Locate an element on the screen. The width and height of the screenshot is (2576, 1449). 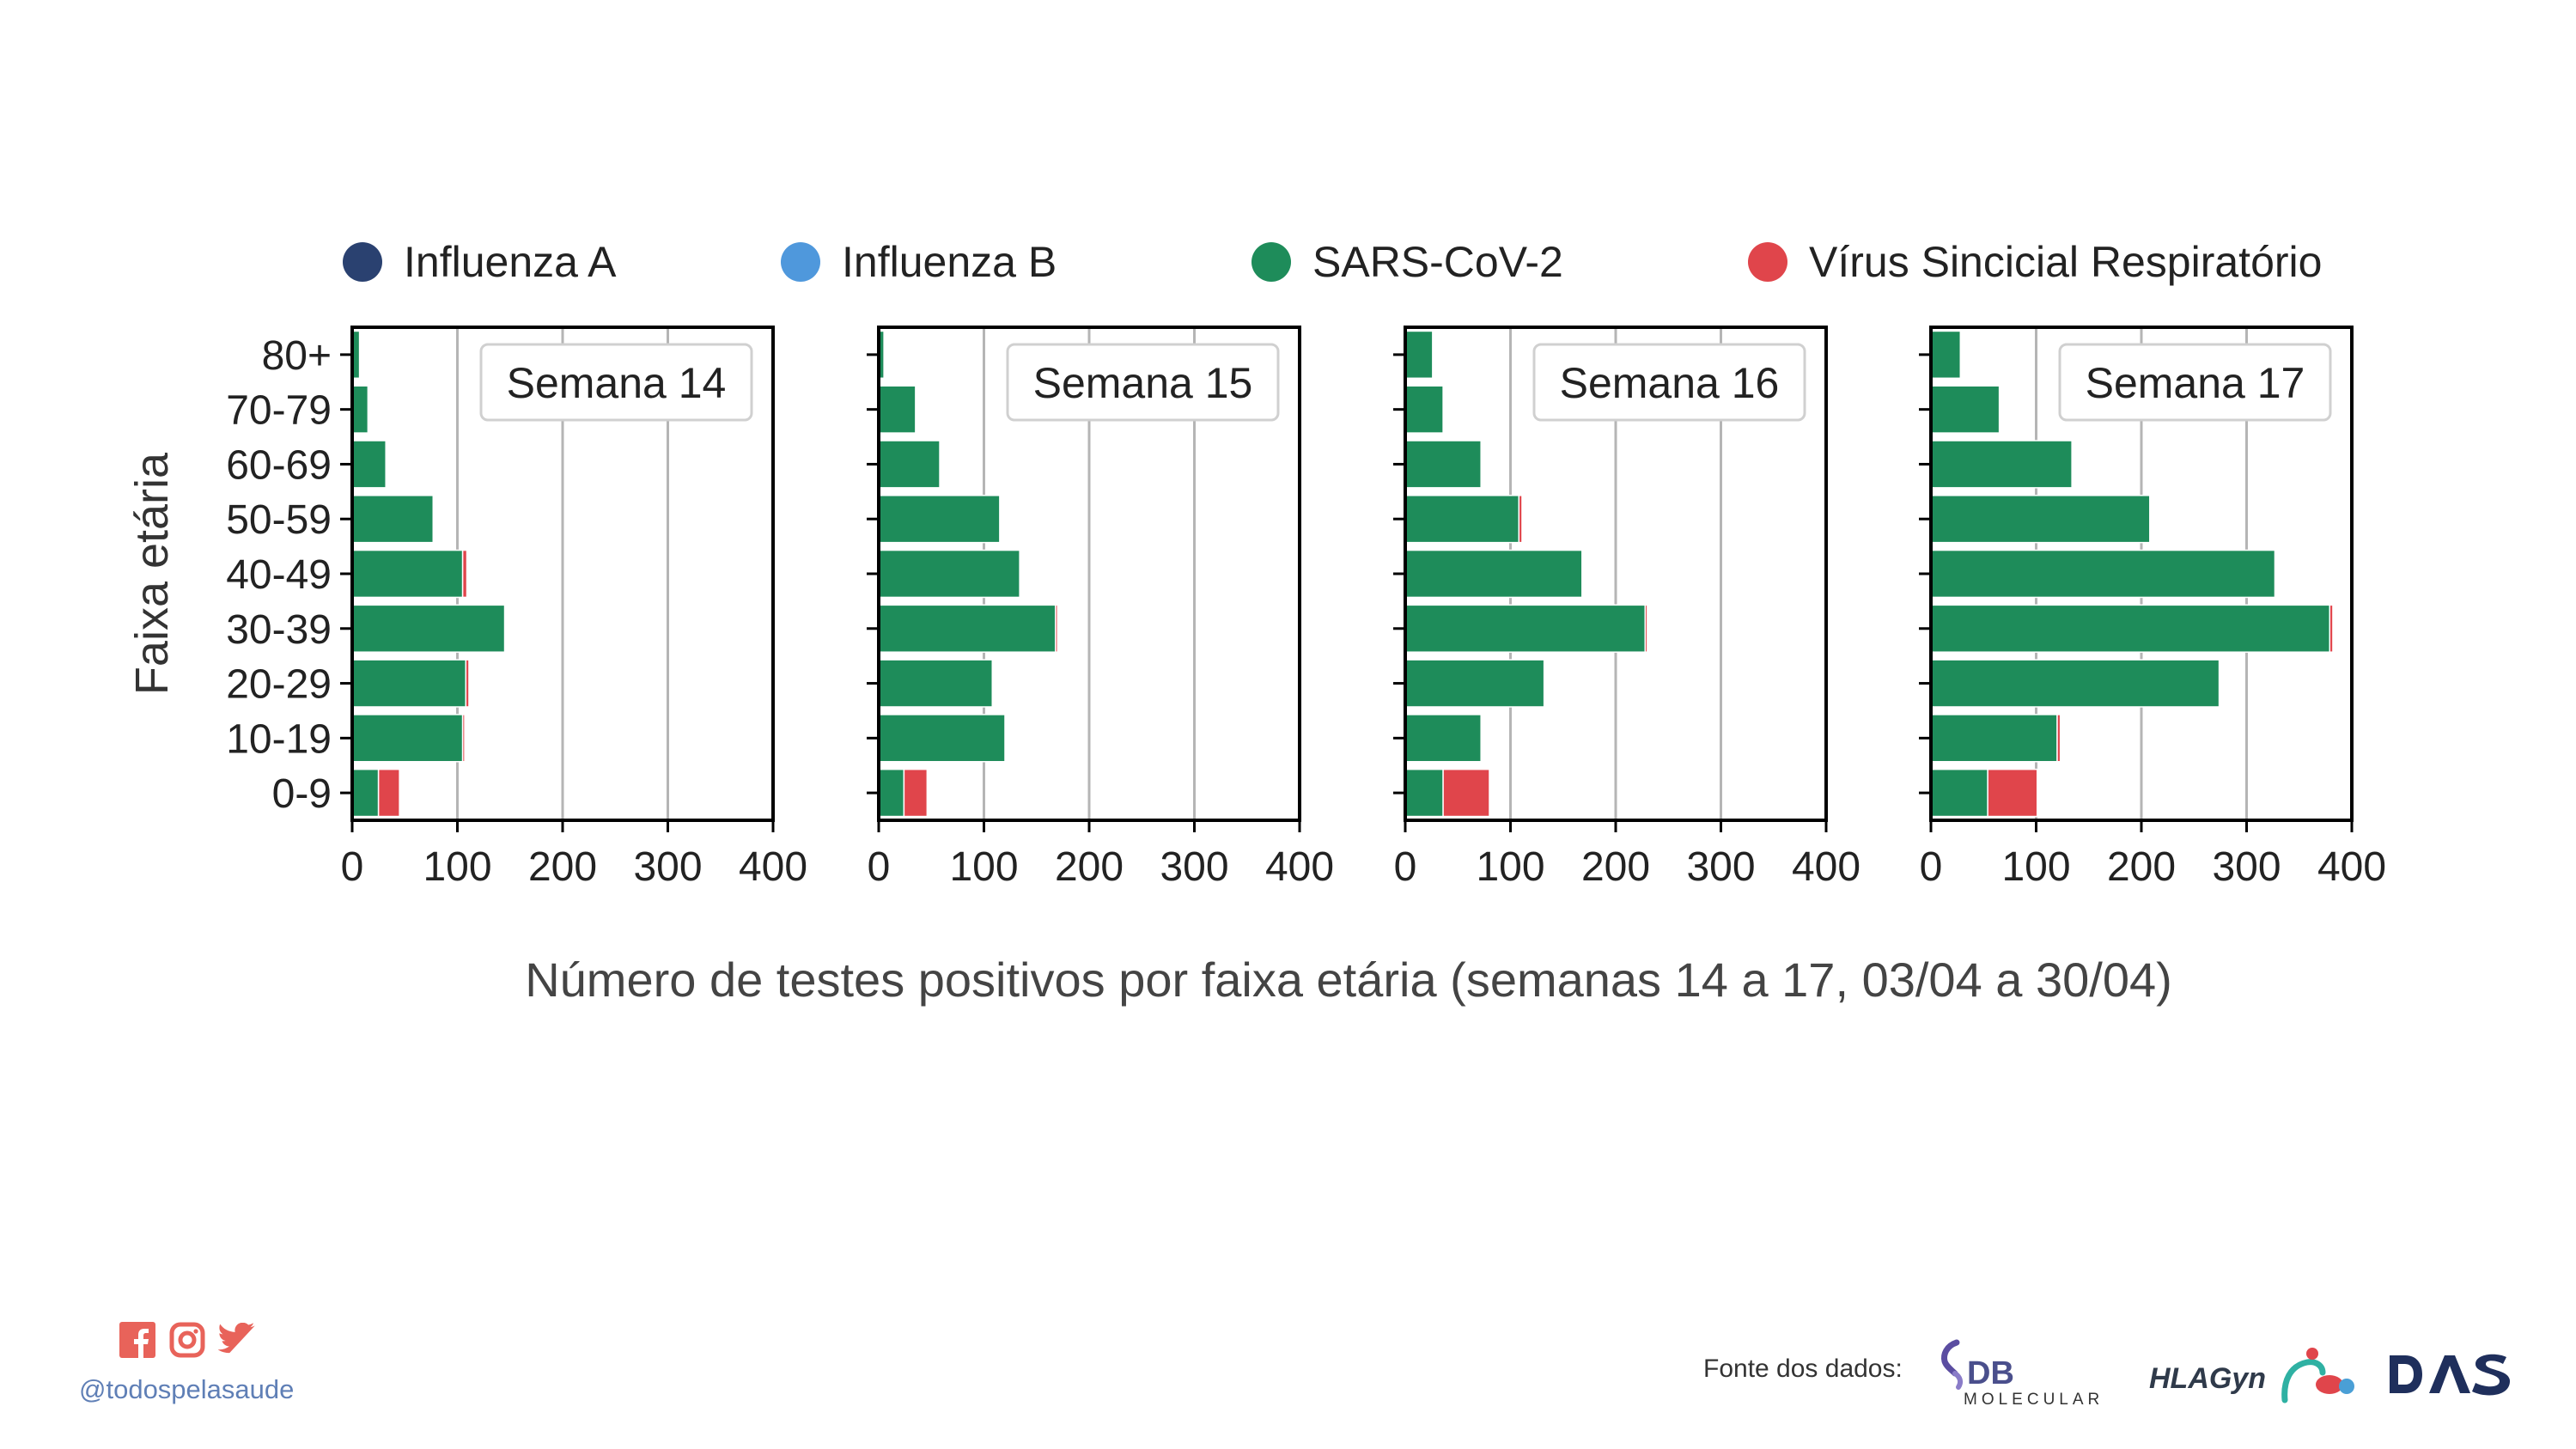
social-links is located at coordinates (187, 1340).